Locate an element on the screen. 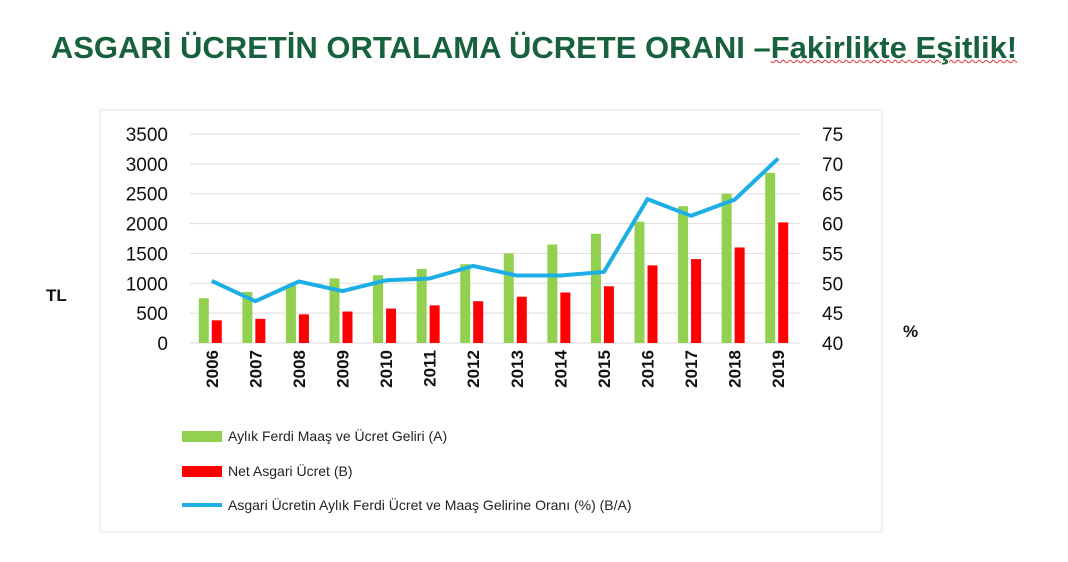  legend-swatch-green is located at coordinates (202, 436).